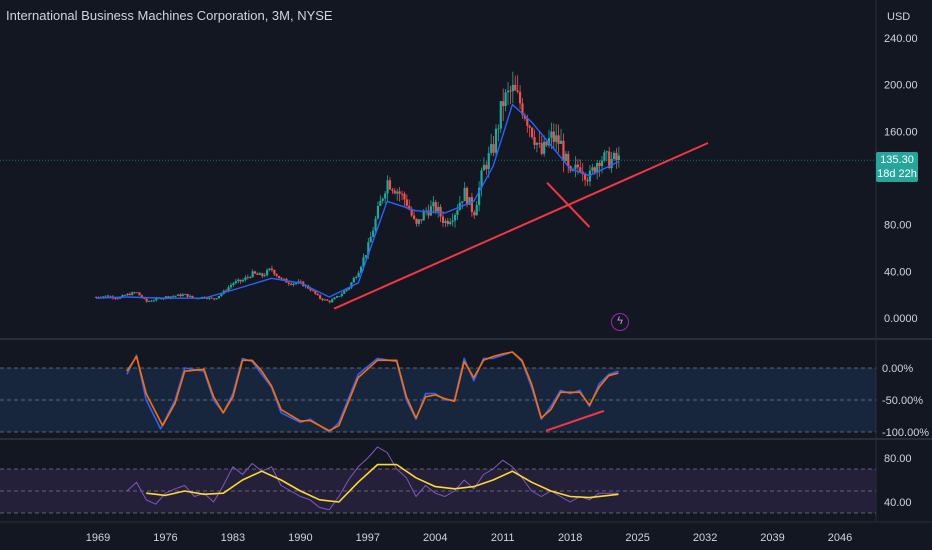  Describe the element at coordinates (570, 538) in the screenshot. I see `time-tick-label: 2018` at that location.